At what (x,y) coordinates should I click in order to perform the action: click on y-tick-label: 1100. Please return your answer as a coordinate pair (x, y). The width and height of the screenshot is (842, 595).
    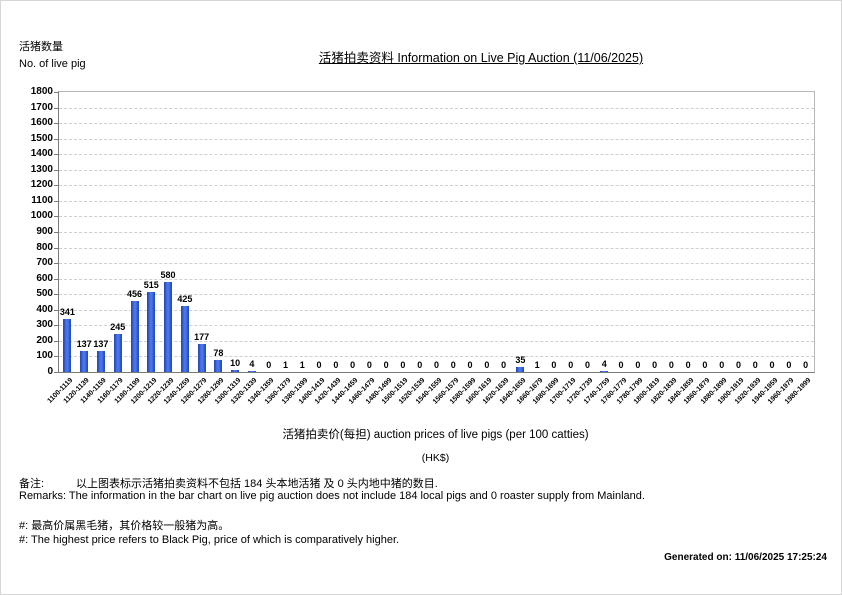
    Looking at the image, I should click on (42, 200).